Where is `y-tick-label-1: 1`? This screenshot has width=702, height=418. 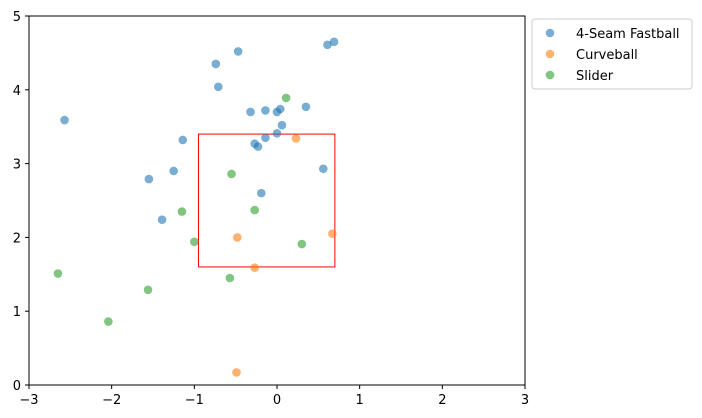 y-tick-label-1: 1 is located at coordinates (17, 312).